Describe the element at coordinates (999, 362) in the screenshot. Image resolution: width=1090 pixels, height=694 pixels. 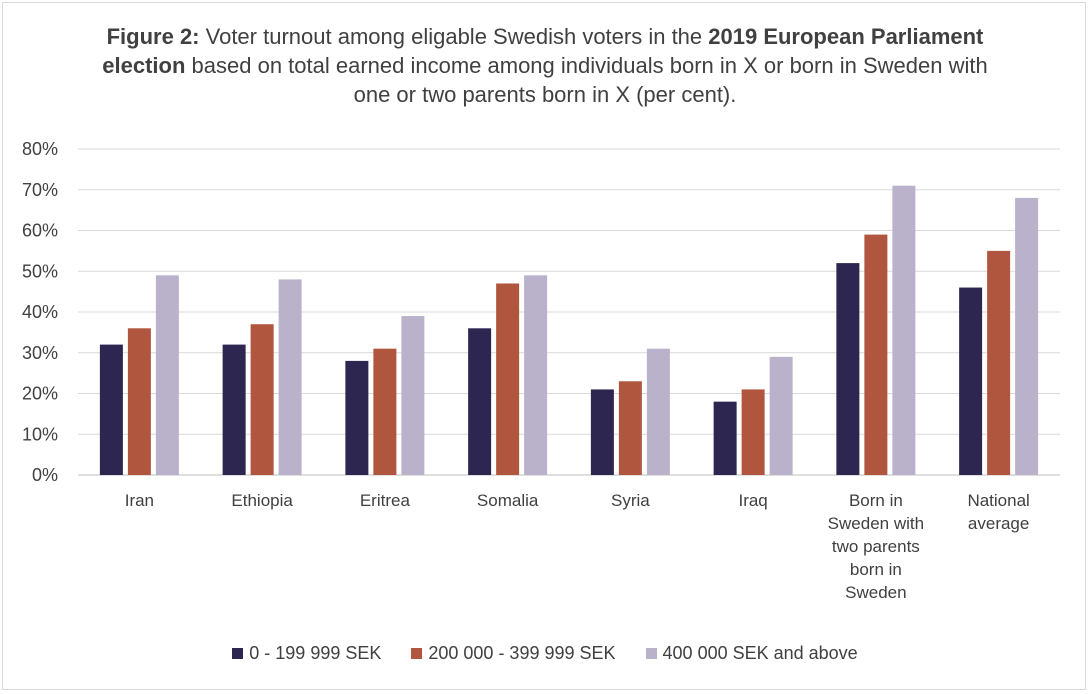
I see `bar-s1-c7` at that location.